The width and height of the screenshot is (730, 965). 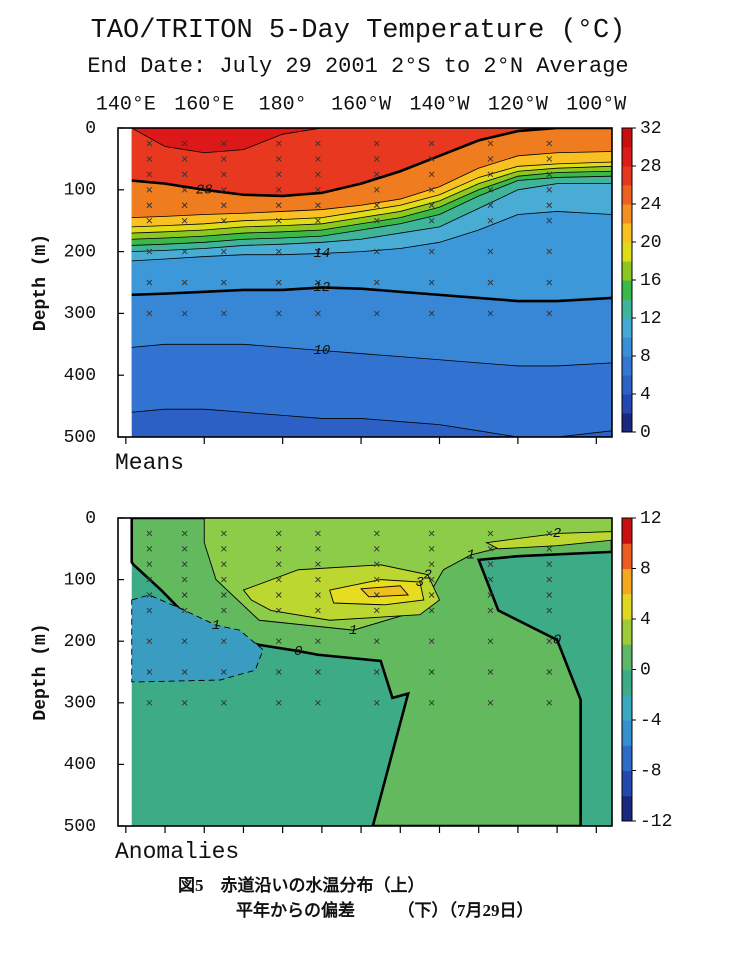 What do you see at coordinates (518, 104) in the screenshot?
I see `x-tick-label: 120°W` at bounding box center [518, 104].